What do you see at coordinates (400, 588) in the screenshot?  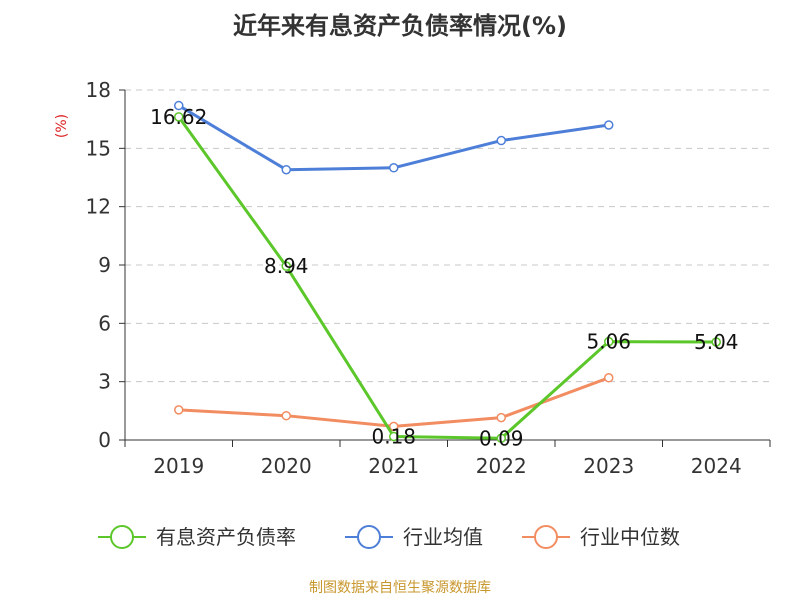 I see `source-note: 制图数据来自恒生聚源数据库` at bounding box center [400, 588].